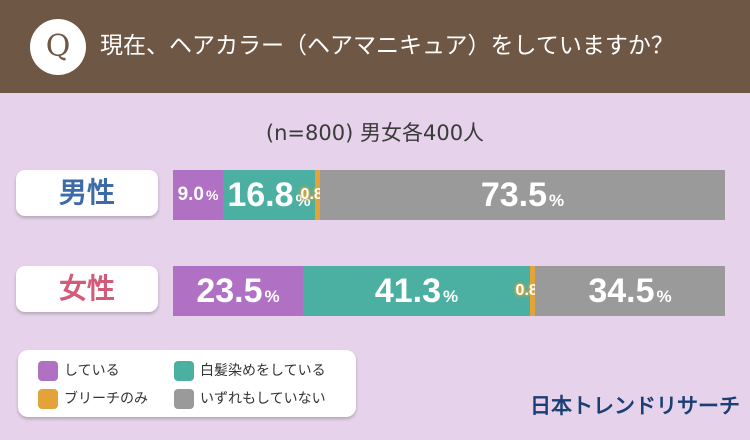  I want to click on legend-swatch-teal, so click(184, 371).